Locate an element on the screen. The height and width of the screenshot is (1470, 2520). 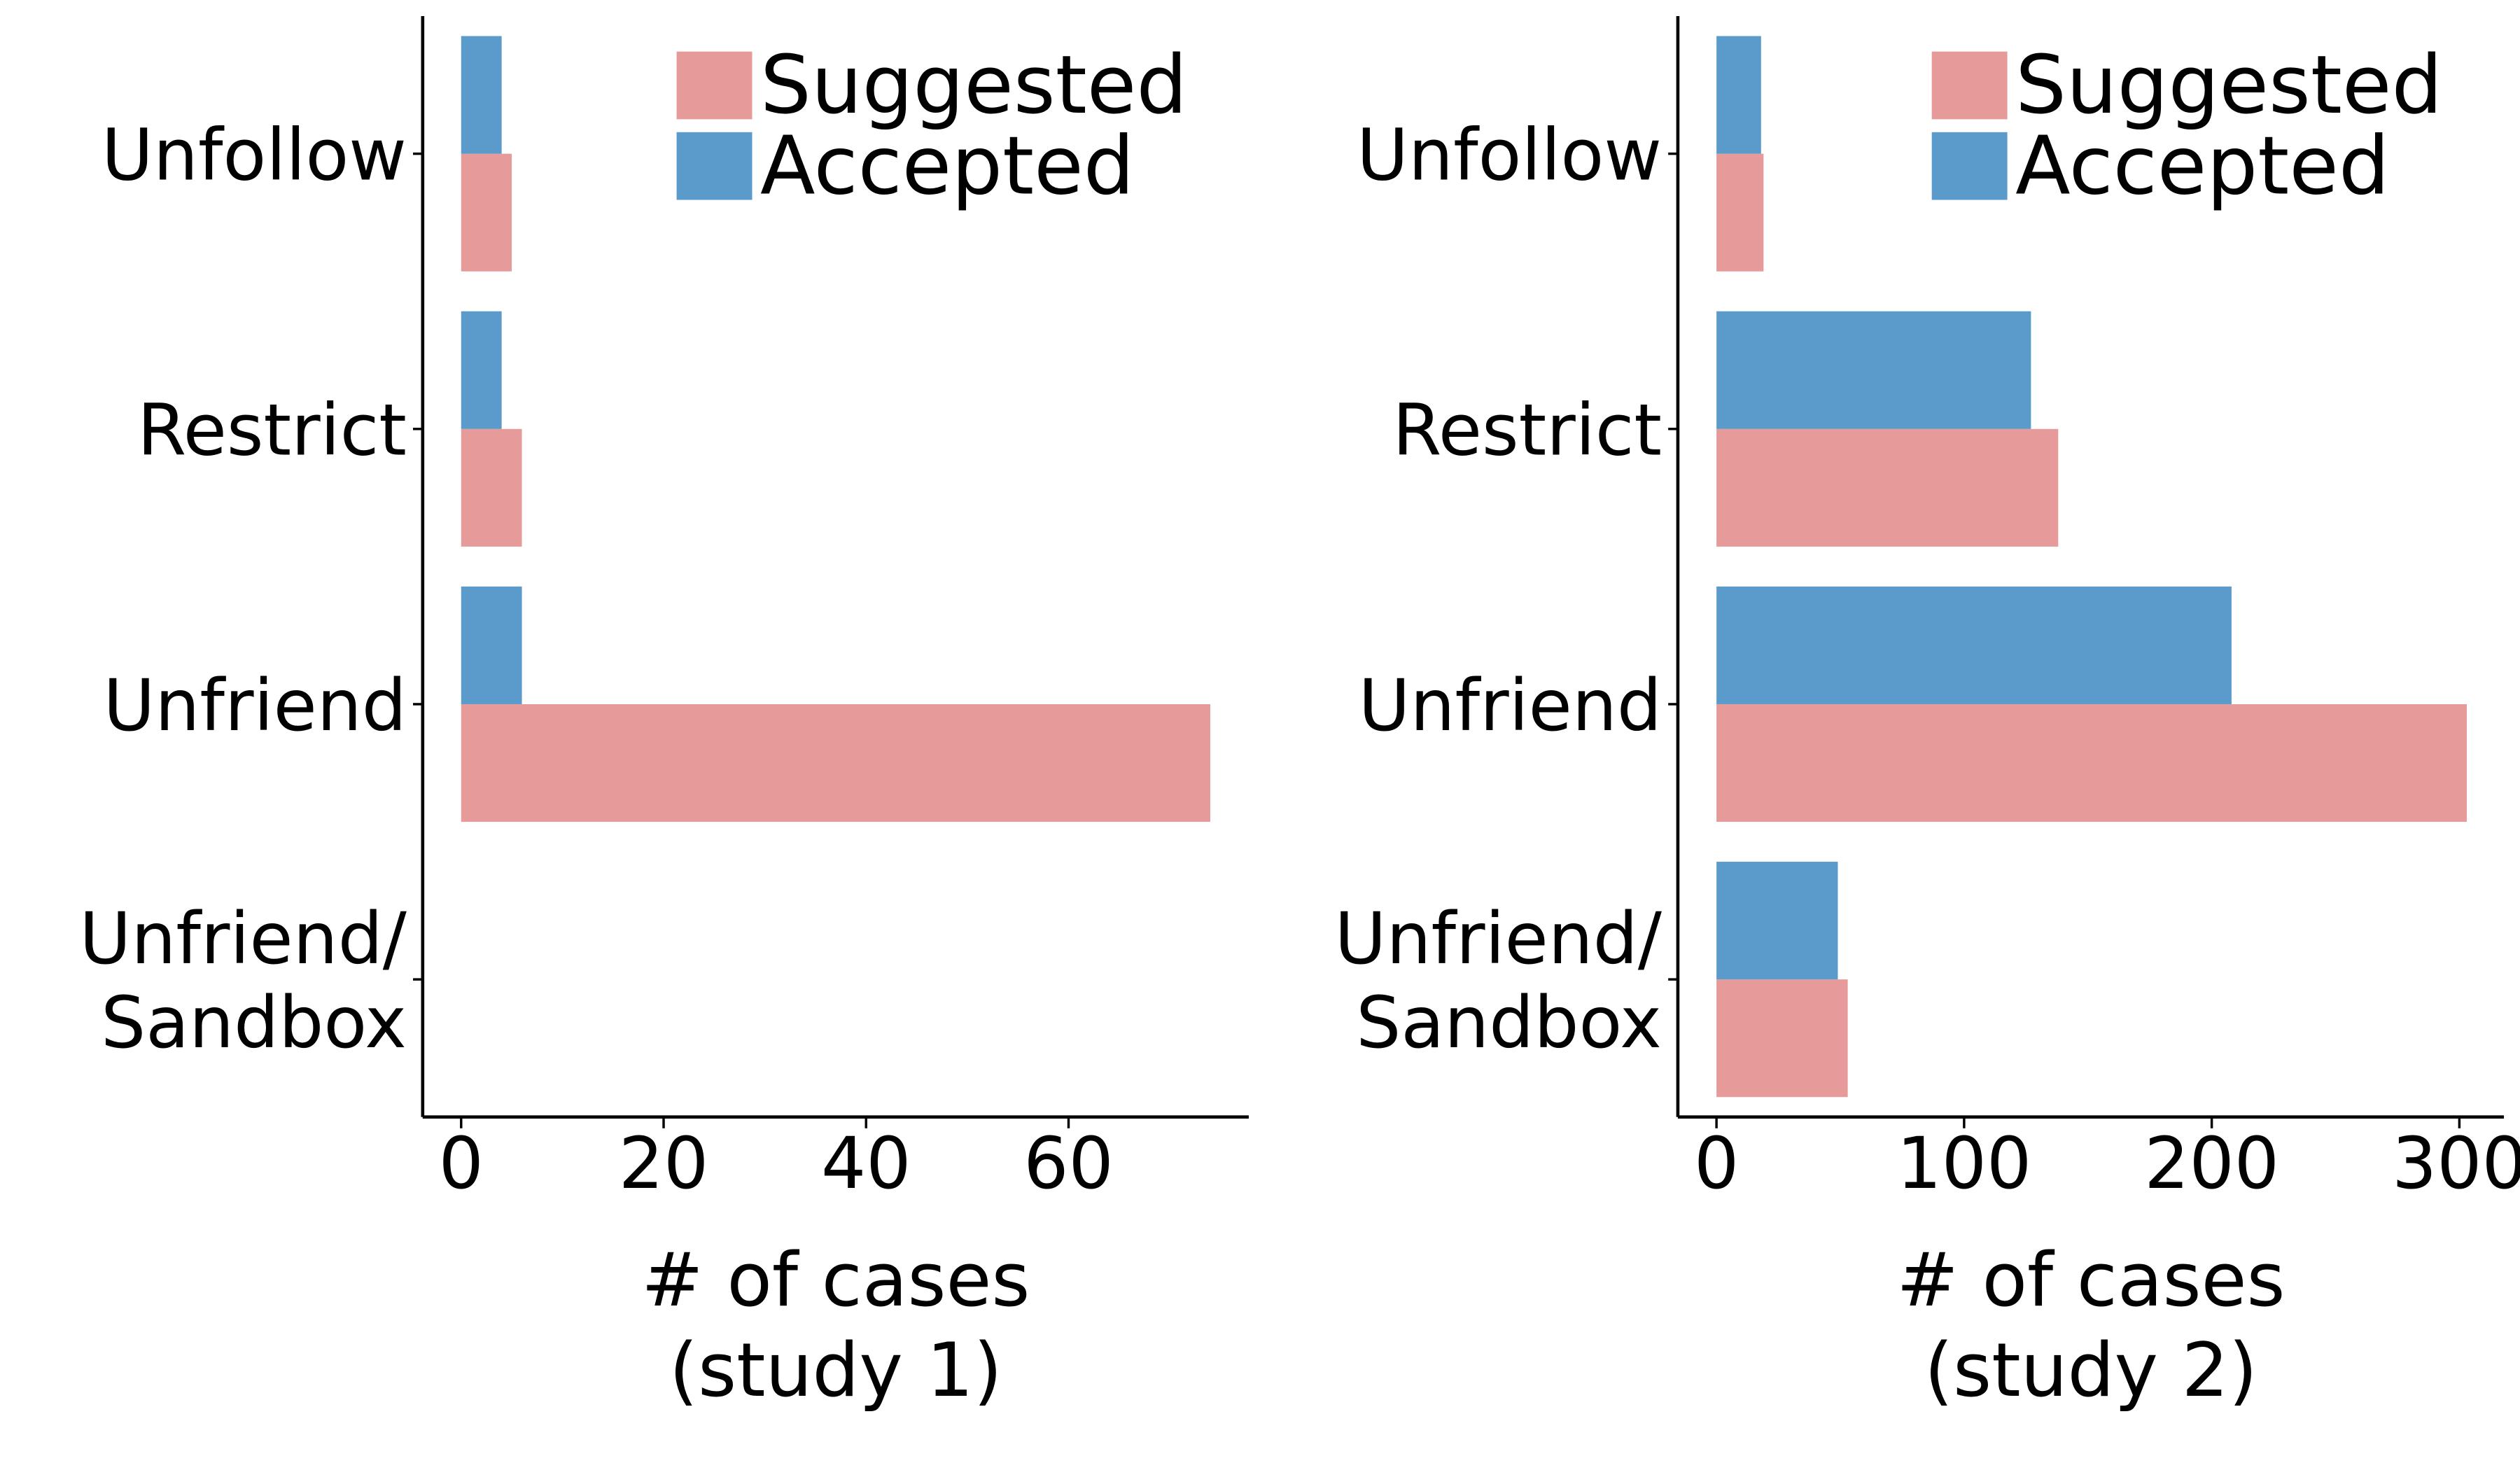
x-axis-title: # of cases (study 1) is located at coordinates (835, 1325).